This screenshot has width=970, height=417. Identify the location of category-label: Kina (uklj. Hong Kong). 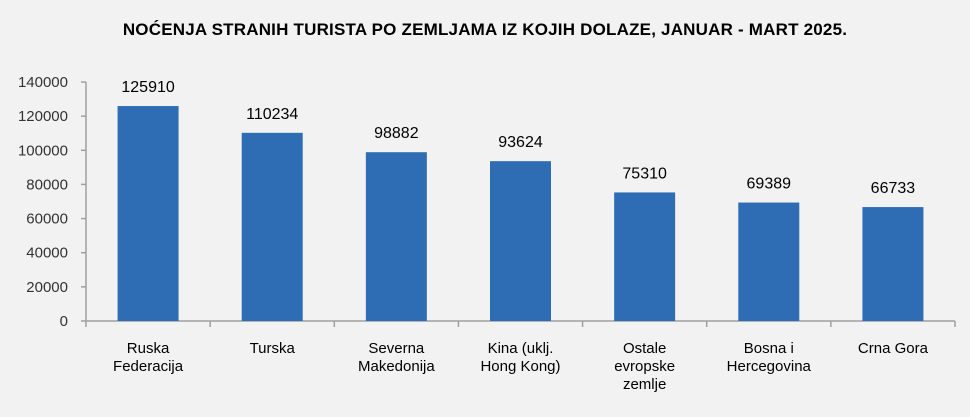
(520, 357).